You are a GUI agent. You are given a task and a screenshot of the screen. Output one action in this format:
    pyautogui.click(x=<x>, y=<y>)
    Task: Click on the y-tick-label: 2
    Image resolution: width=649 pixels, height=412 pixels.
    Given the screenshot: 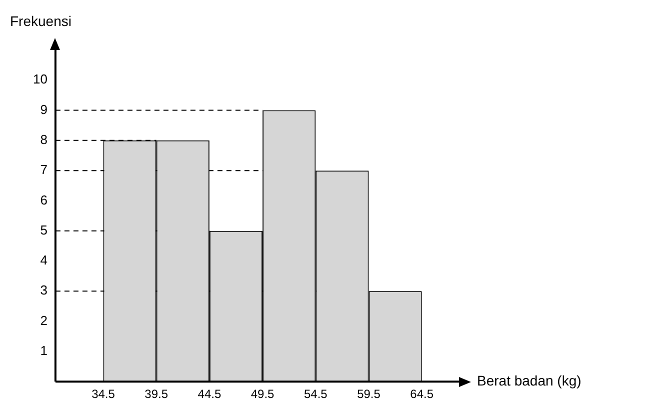 What is the action you would take?
    pyautogui.click(x=44, y=320)
    